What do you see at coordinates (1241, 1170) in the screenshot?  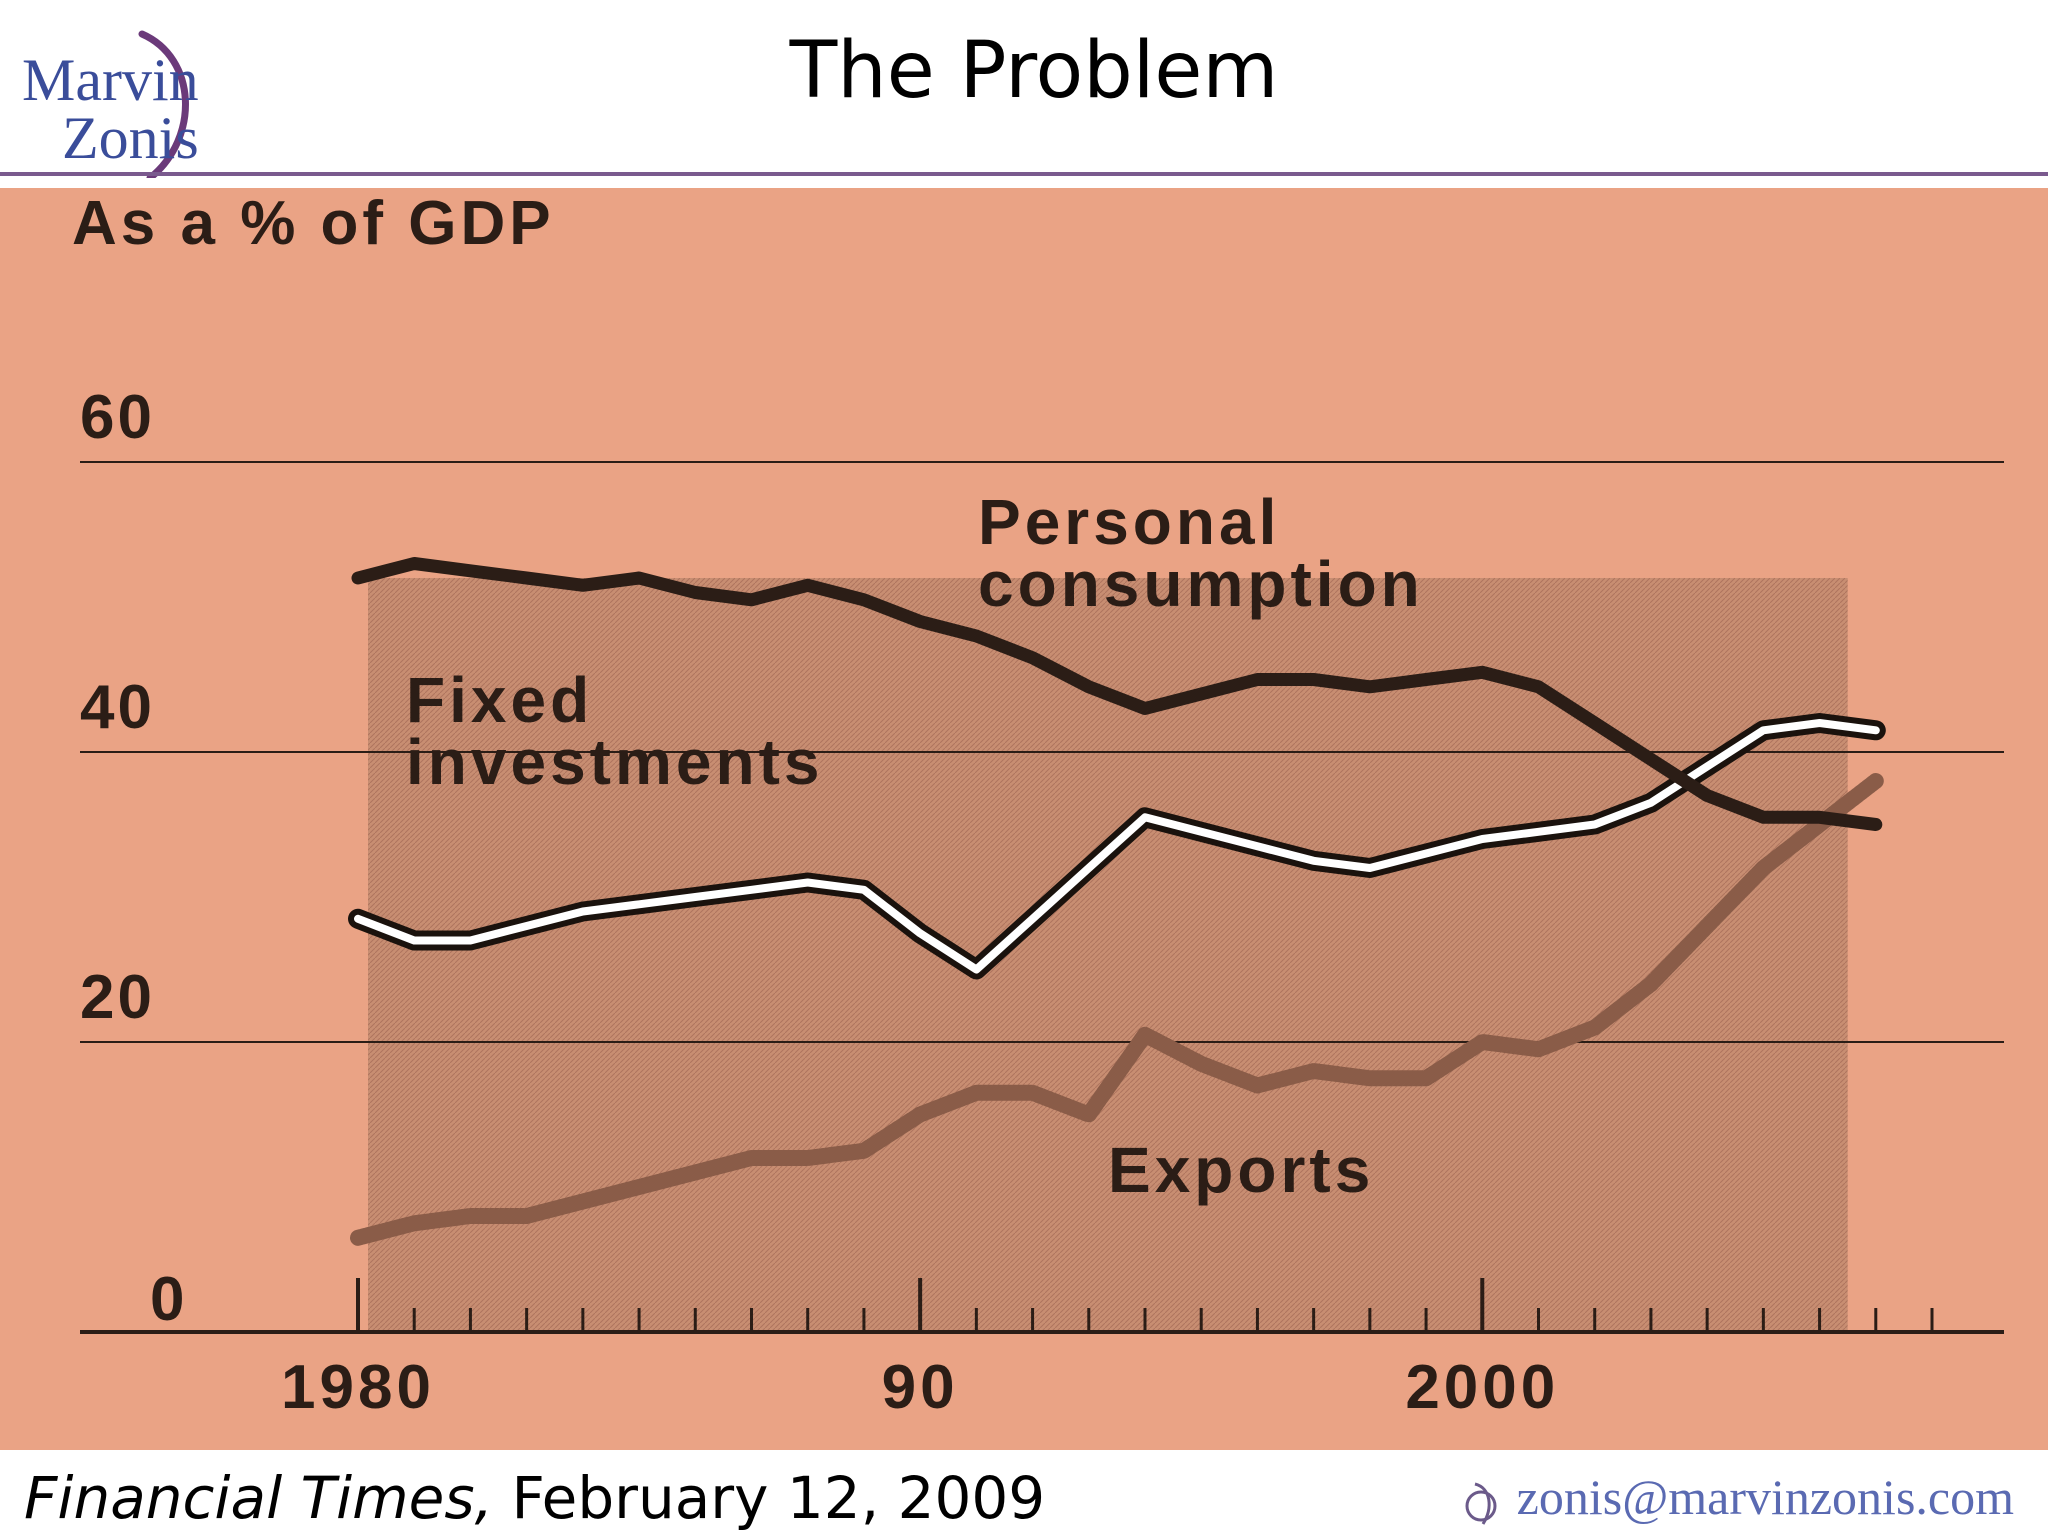 I see `series-label-exports: Exports` at bounding box center [1241, 1170].